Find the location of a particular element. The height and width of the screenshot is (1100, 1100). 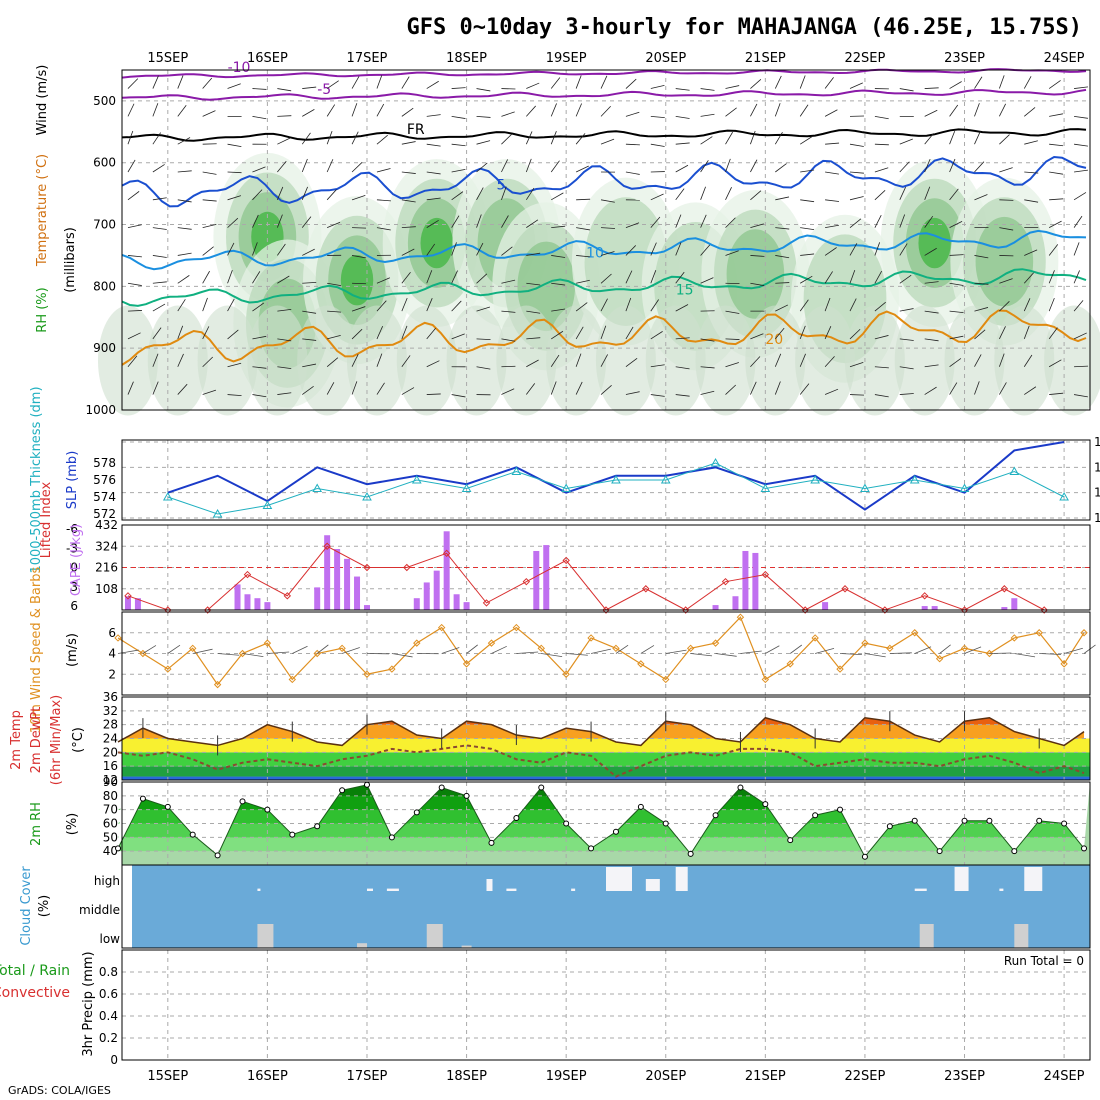

date-label-top: 21SEP is located at coordinates (765, 58).